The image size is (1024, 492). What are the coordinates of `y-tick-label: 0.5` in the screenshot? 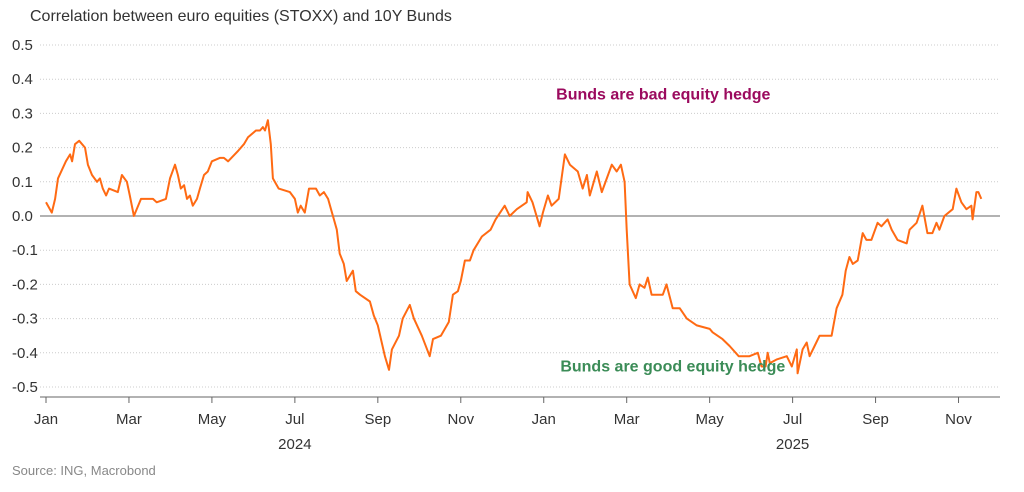 It's located at (22, 45).